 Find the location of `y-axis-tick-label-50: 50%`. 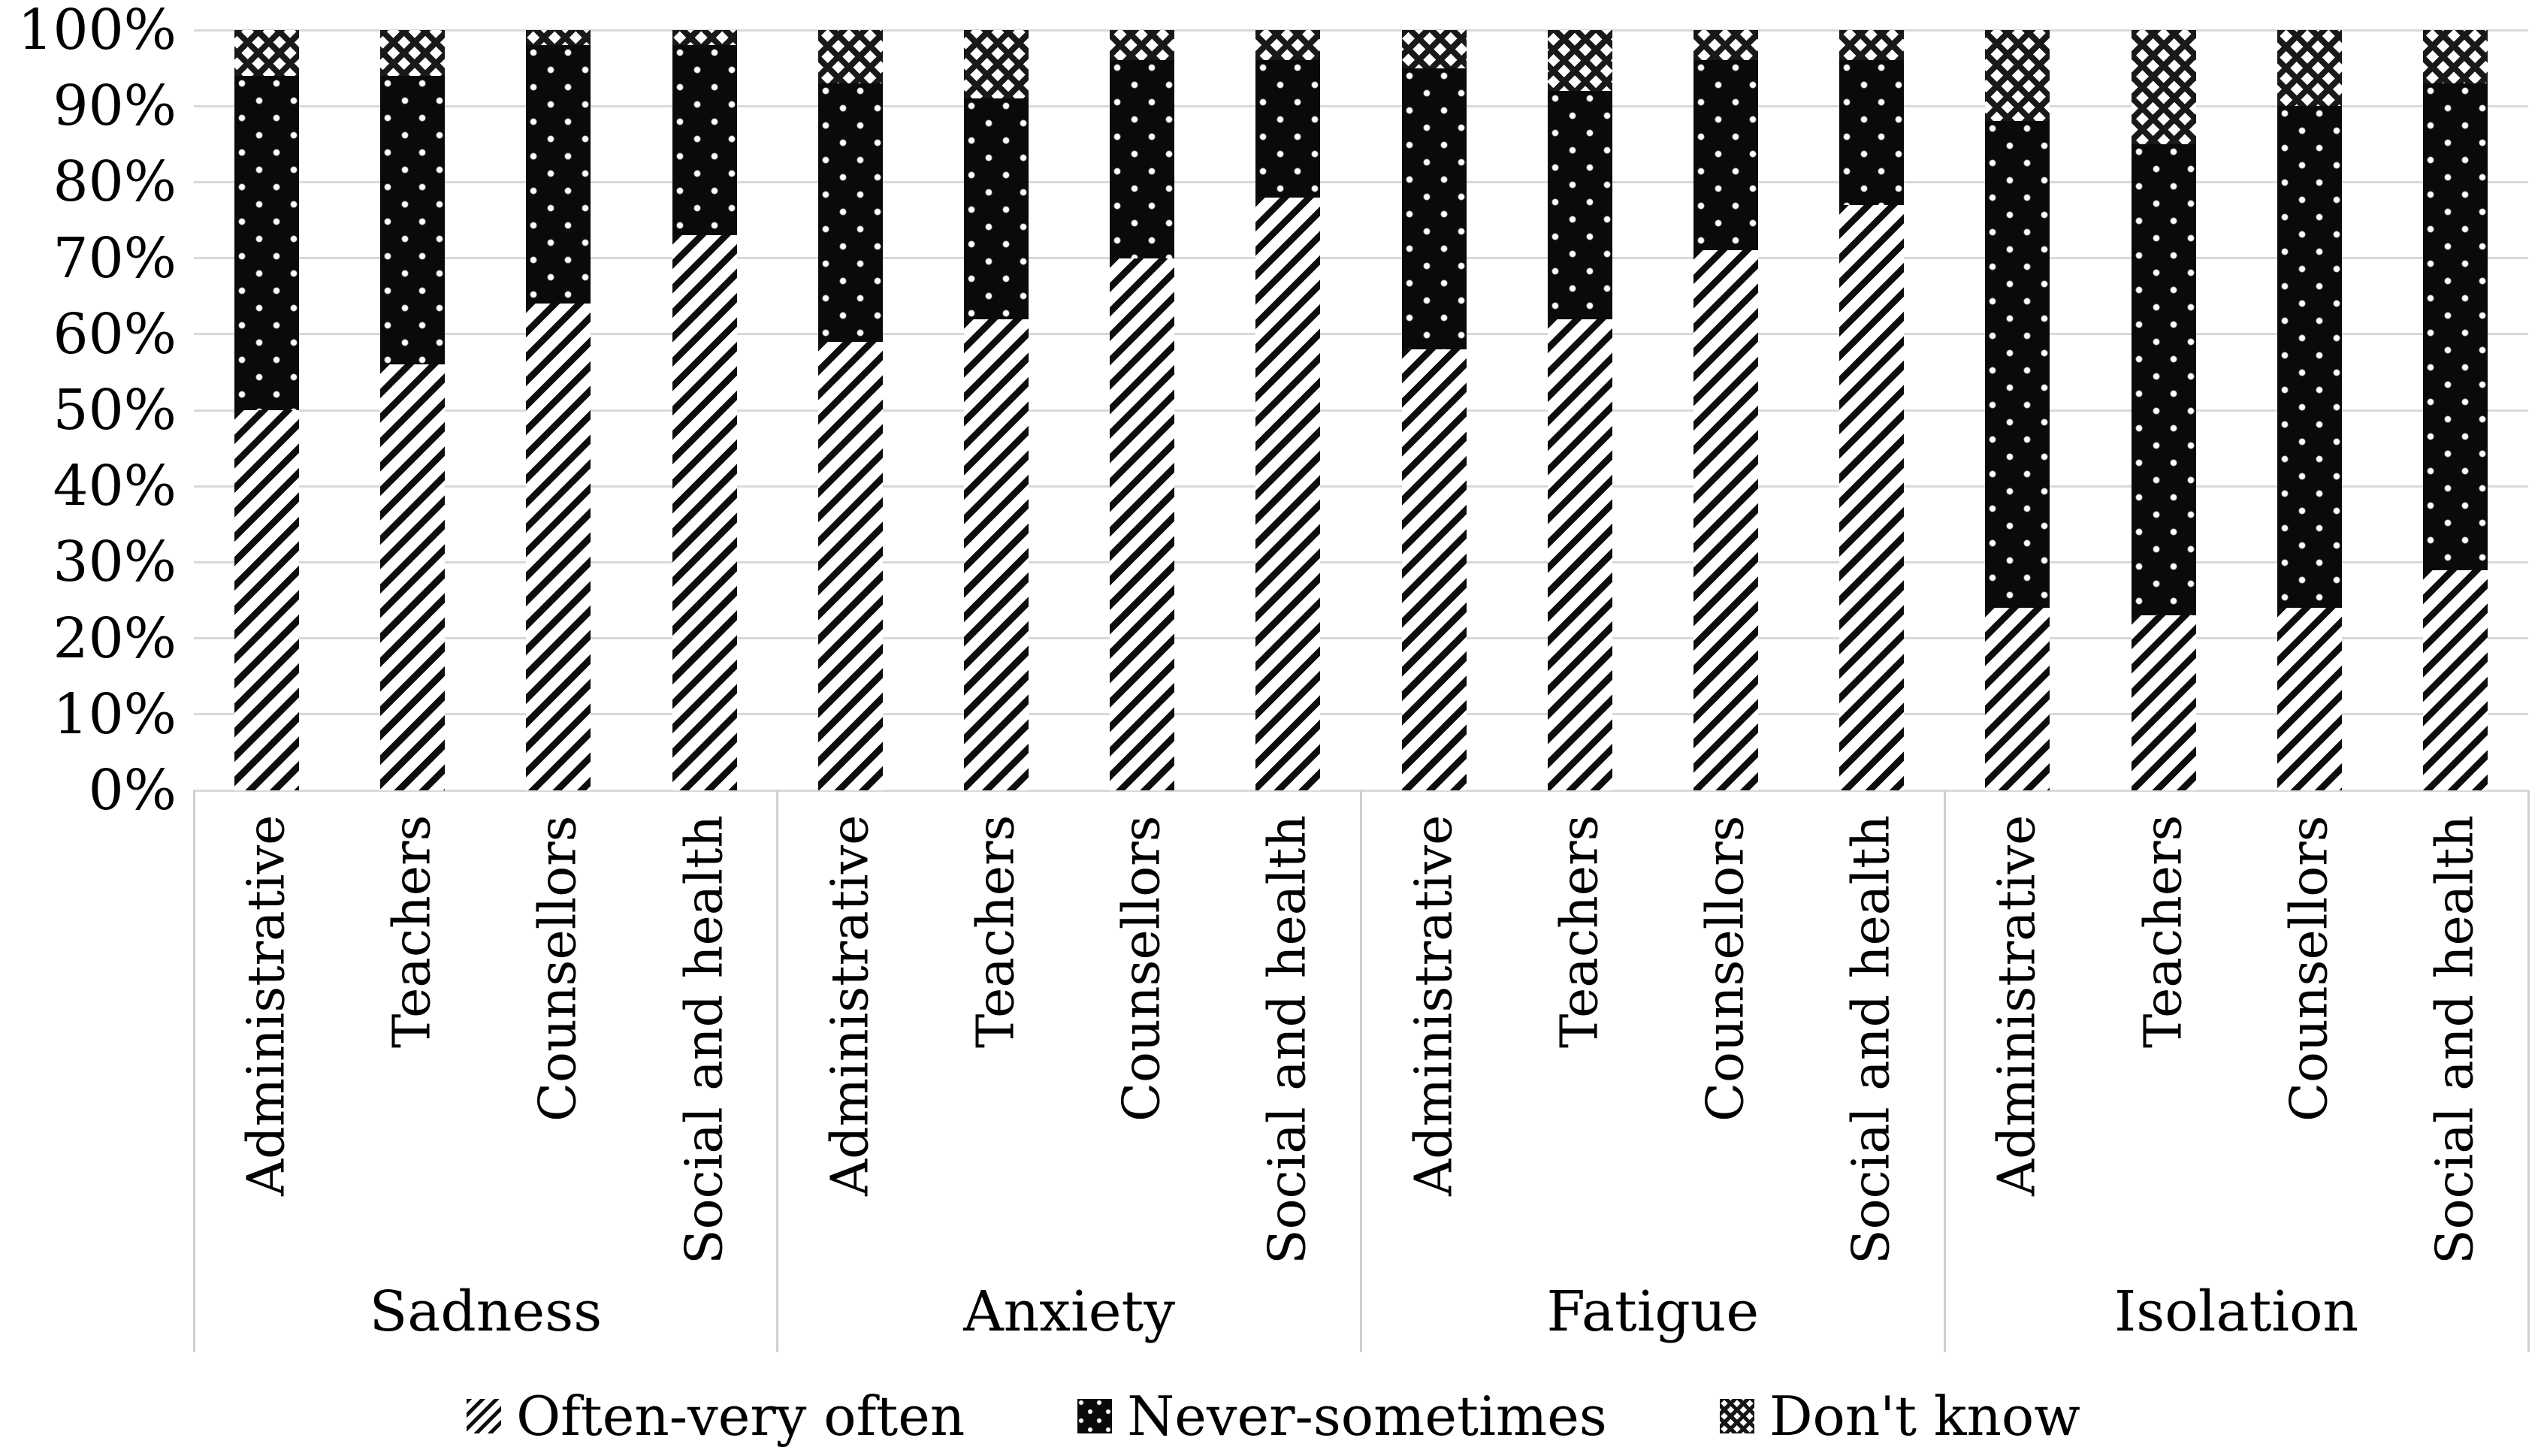

y-axis-tick-label-50: 50% is located at coordinates (115, 410).